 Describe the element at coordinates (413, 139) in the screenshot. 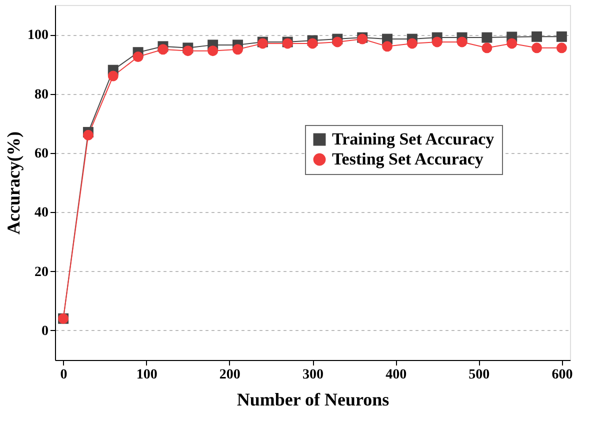

I see `legend-label: Training Set Accuracy` at that location.